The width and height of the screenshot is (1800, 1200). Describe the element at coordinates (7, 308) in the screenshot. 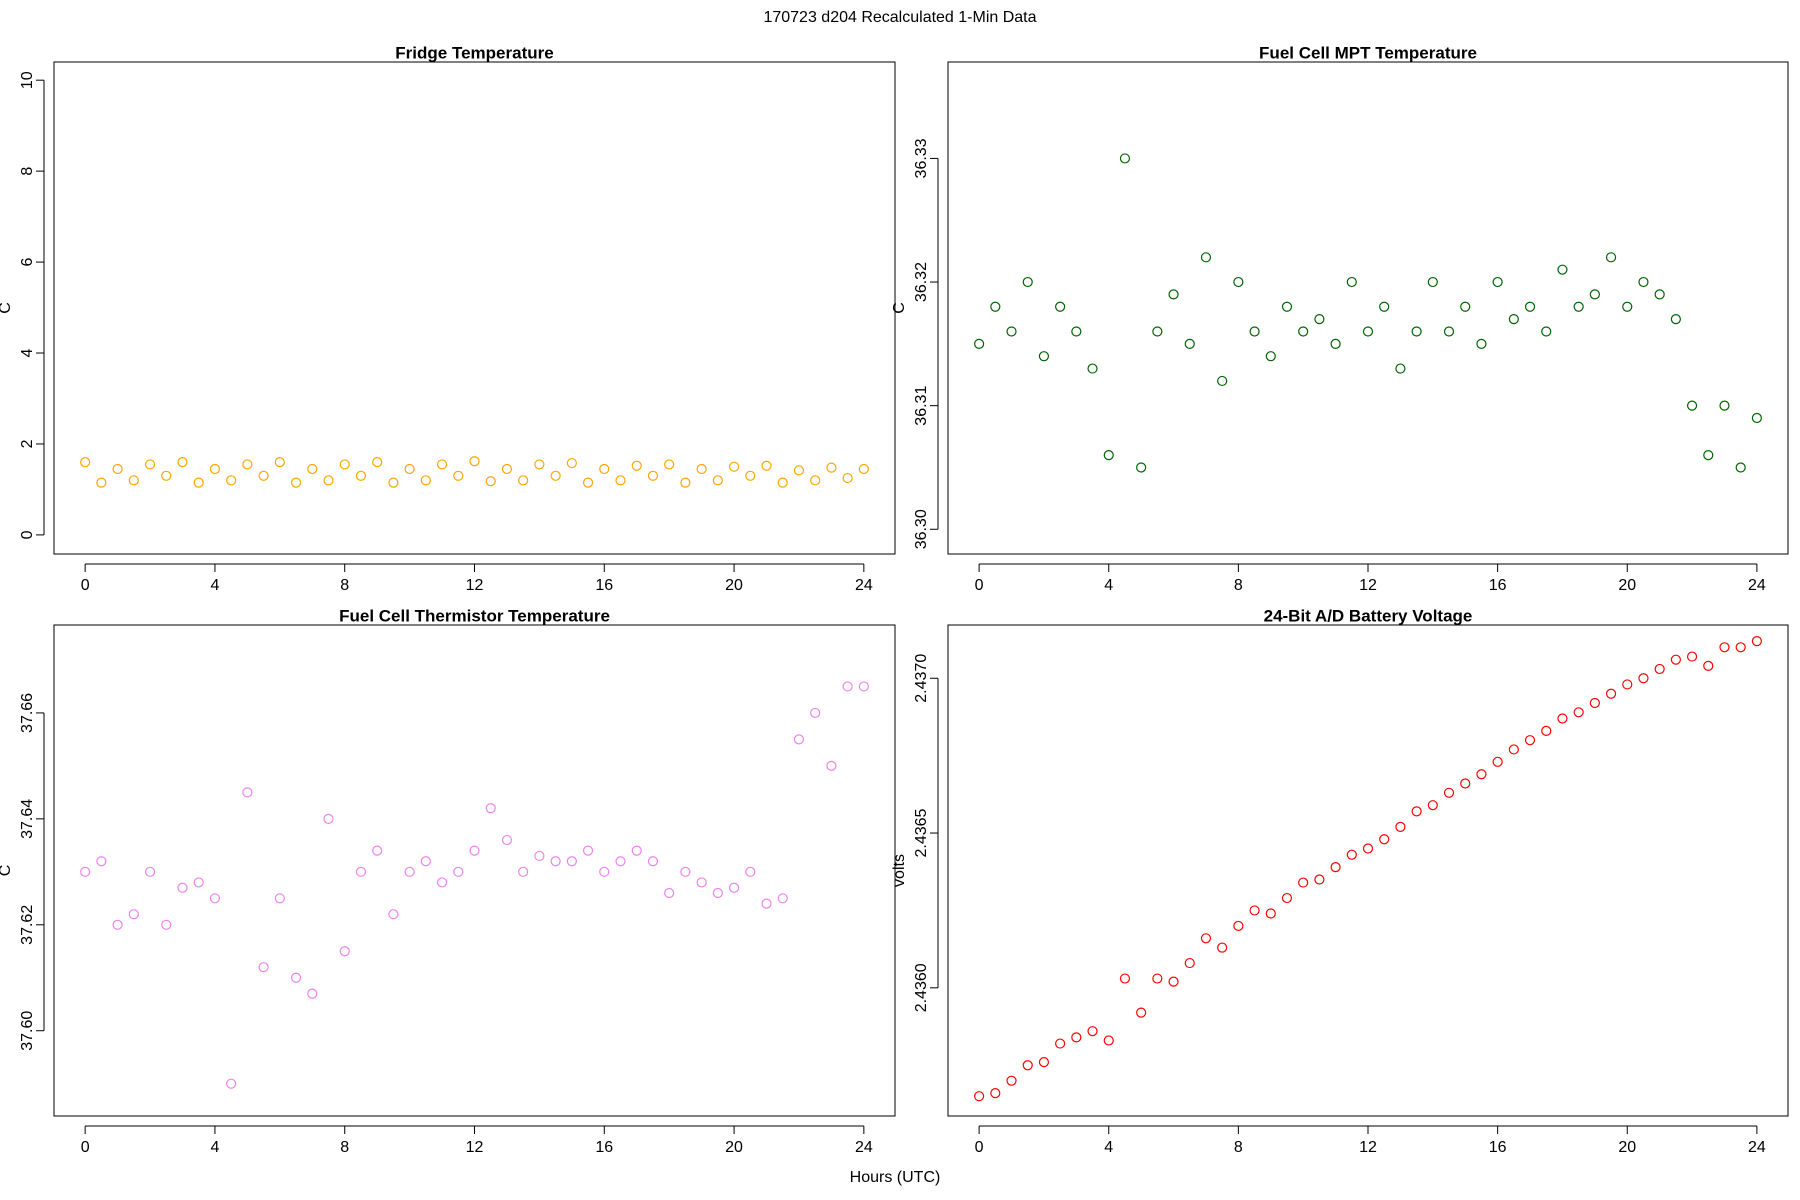

I see `y-axis-label: C` at that location.